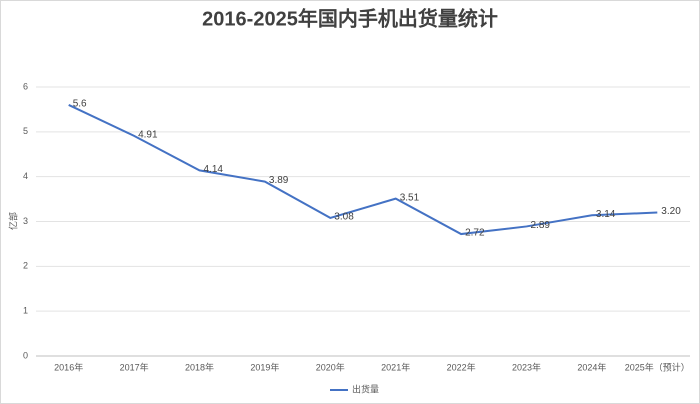 This screenshot has height=404, width=700. What do you see at coordinates (25, 266) in the screenshot?
I see `y-tick-label: 2` at bounding box center [25, 266].